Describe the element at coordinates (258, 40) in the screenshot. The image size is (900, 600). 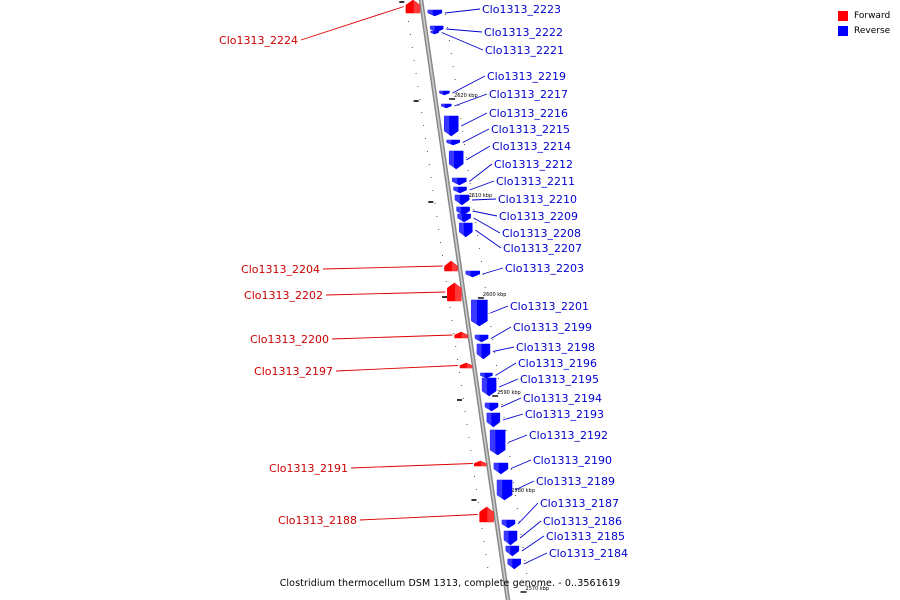
I see `forward-gene-label: Clo1313_2224` at that location.